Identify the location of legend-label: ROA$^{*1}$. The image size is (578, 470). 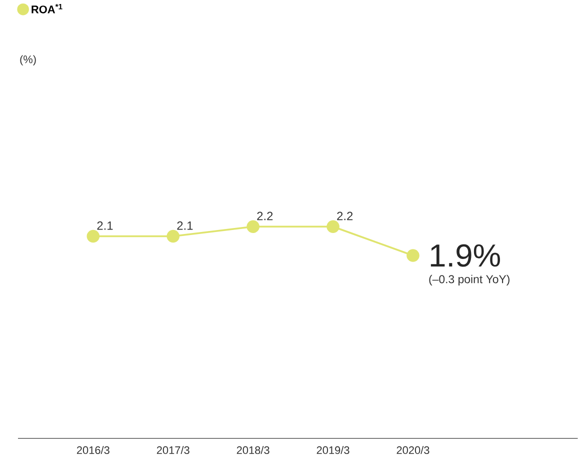
(47, 9).